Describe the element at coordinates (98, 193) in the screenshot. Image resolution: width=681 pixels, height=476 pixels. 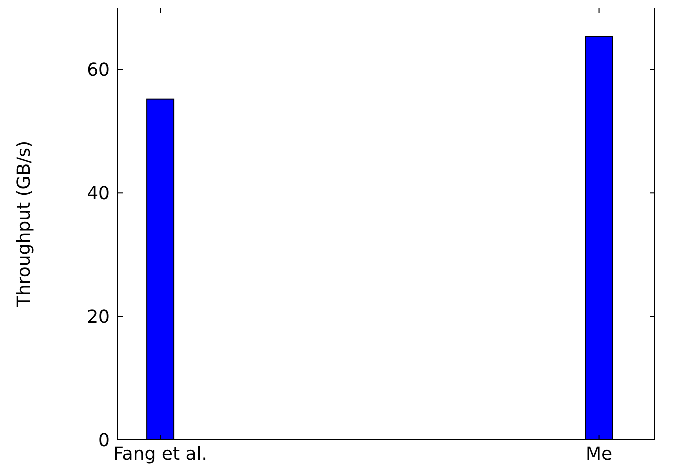
I see `y-tick-label: 40` at that location.